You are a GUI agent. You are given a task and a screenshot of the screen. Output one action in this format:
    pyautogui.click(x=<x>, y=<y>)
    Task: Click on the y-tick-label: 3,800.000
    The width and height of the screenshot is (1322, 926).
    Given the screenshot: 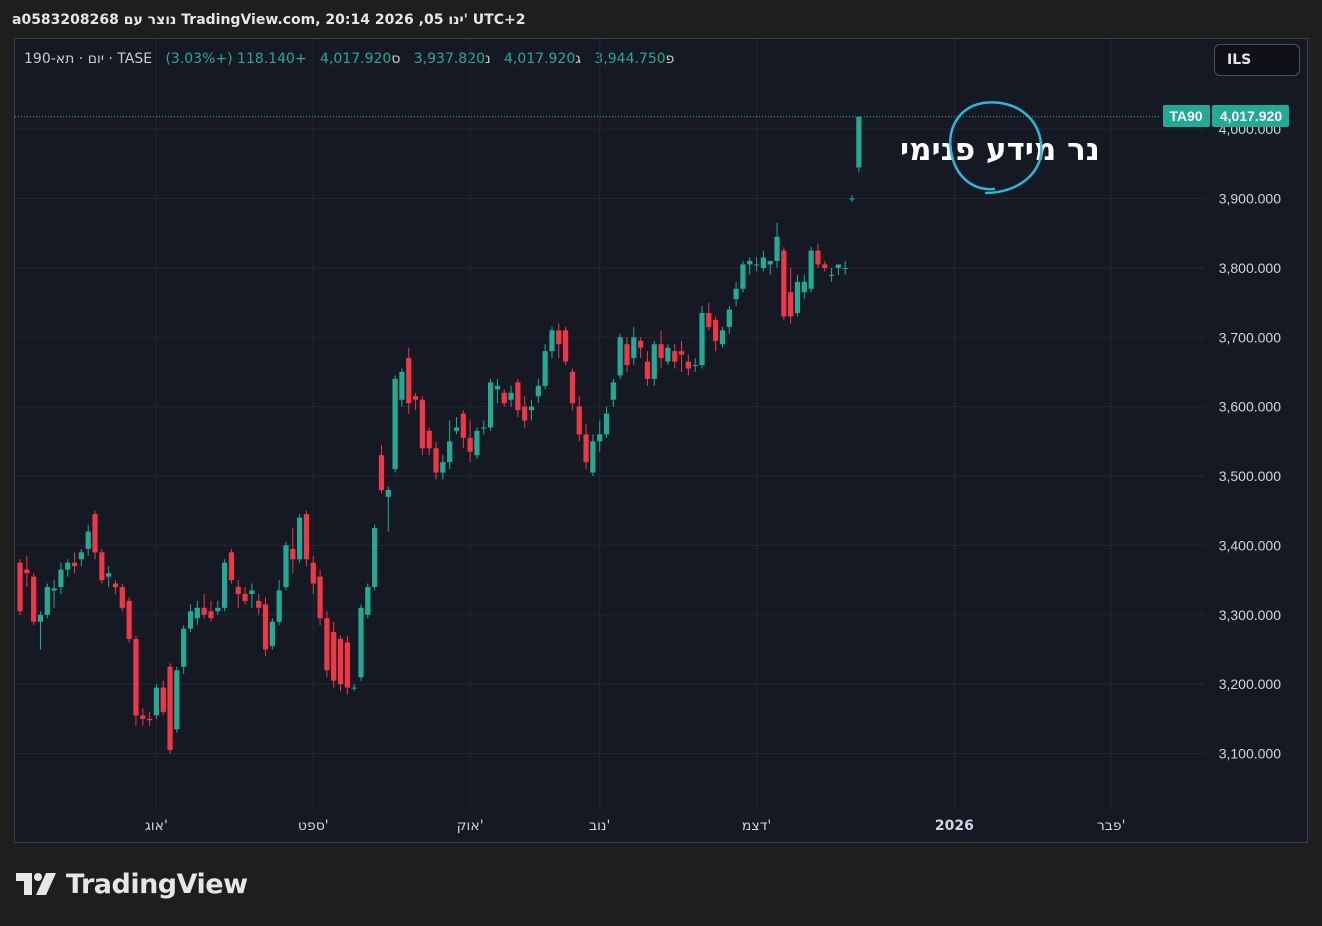 What is the action you would take?
    pyautogui.click(x=1250, y=268)
    